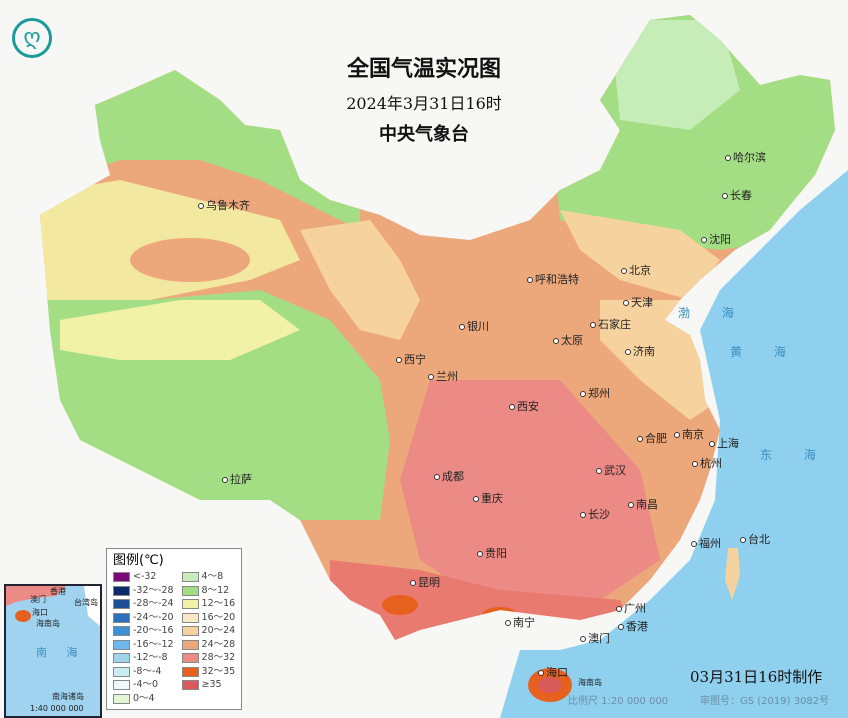 The image size is (848, 718). I want to click on sea-label-donghai: 东 海, so click(795, 455).